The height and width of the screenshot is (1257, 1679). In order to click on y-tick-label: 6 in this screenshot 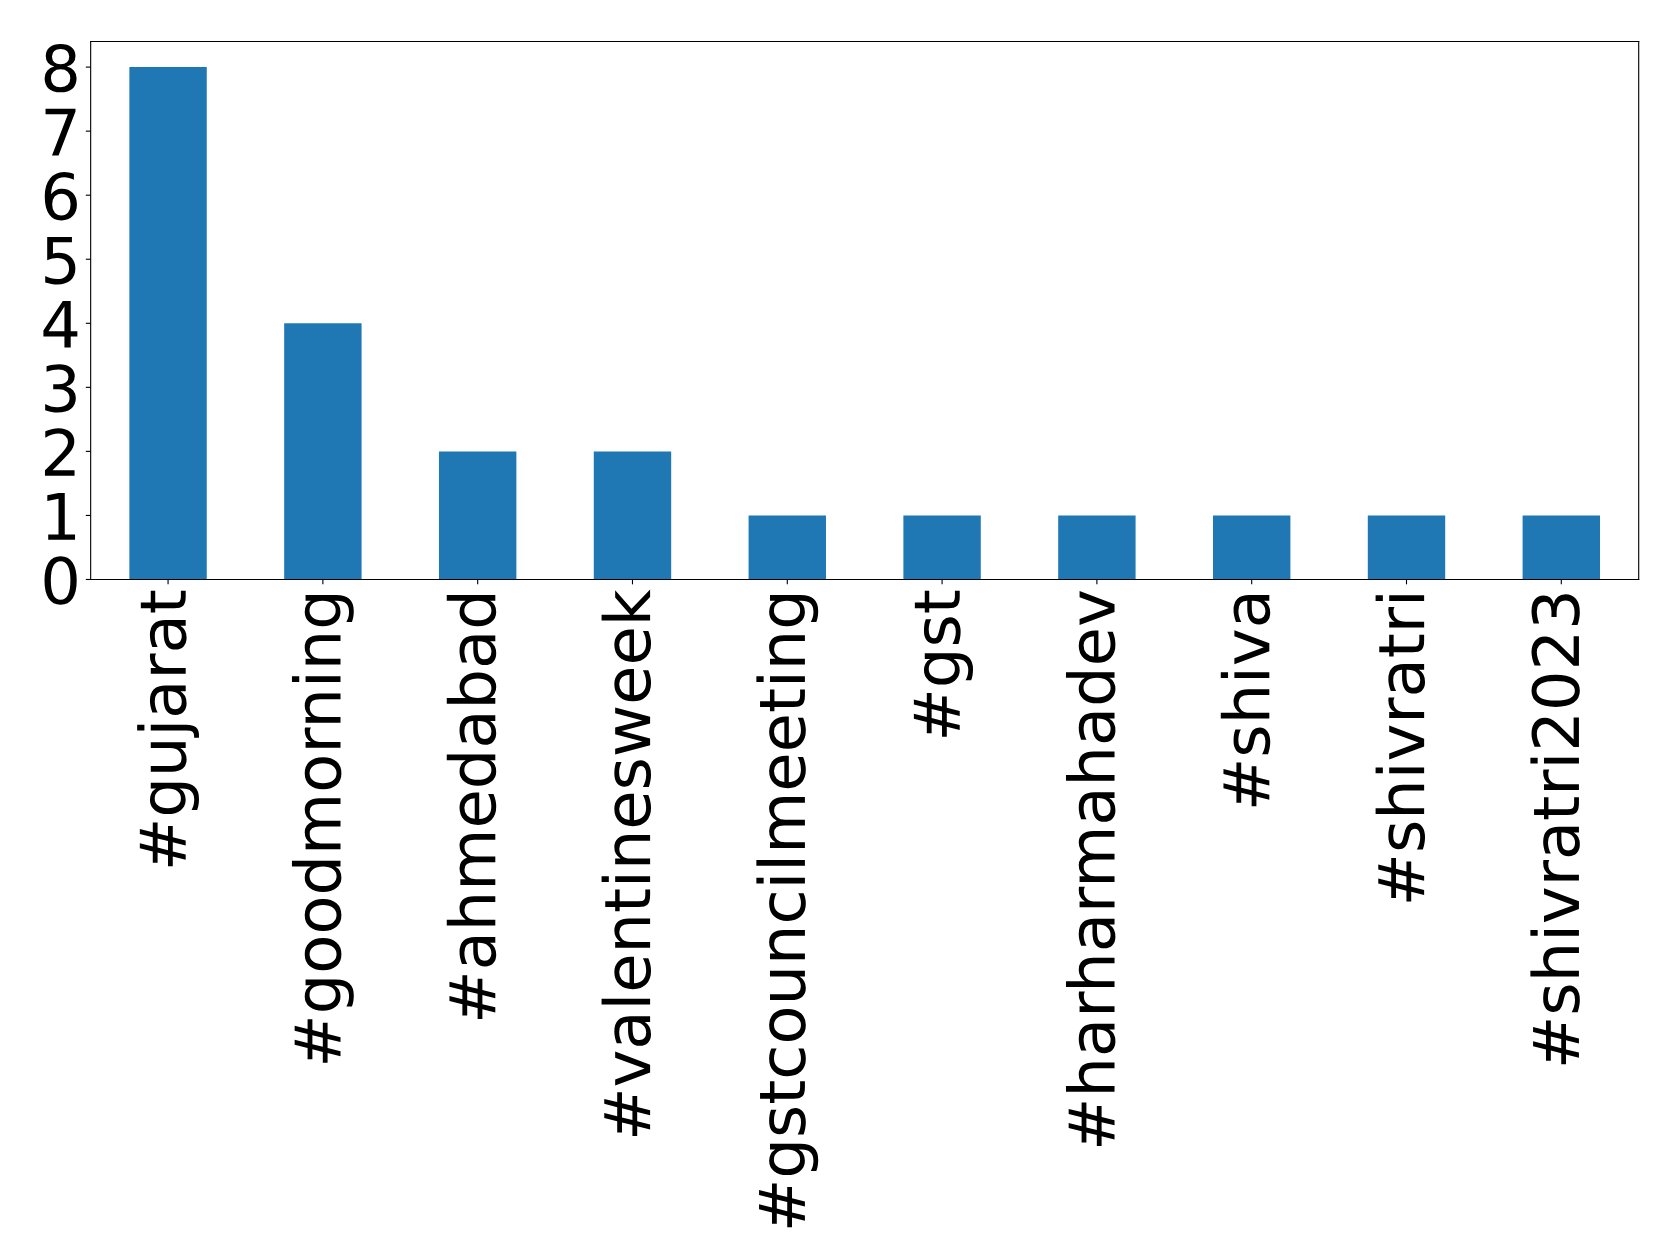, I will do `click(60, 196)`.